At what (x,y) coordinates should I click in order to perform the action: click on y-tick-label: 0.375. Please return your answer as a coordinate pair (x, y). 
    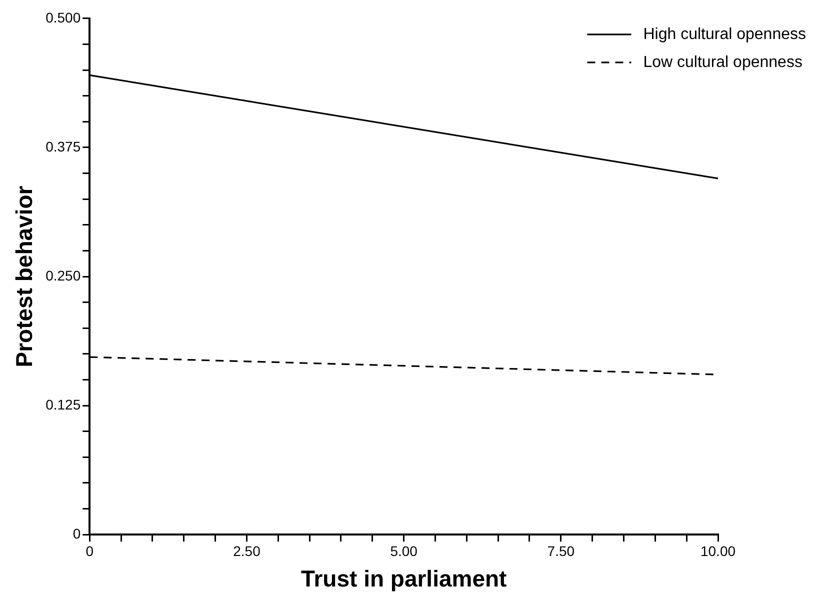
    Looking at the image, I should click on (63, 146).